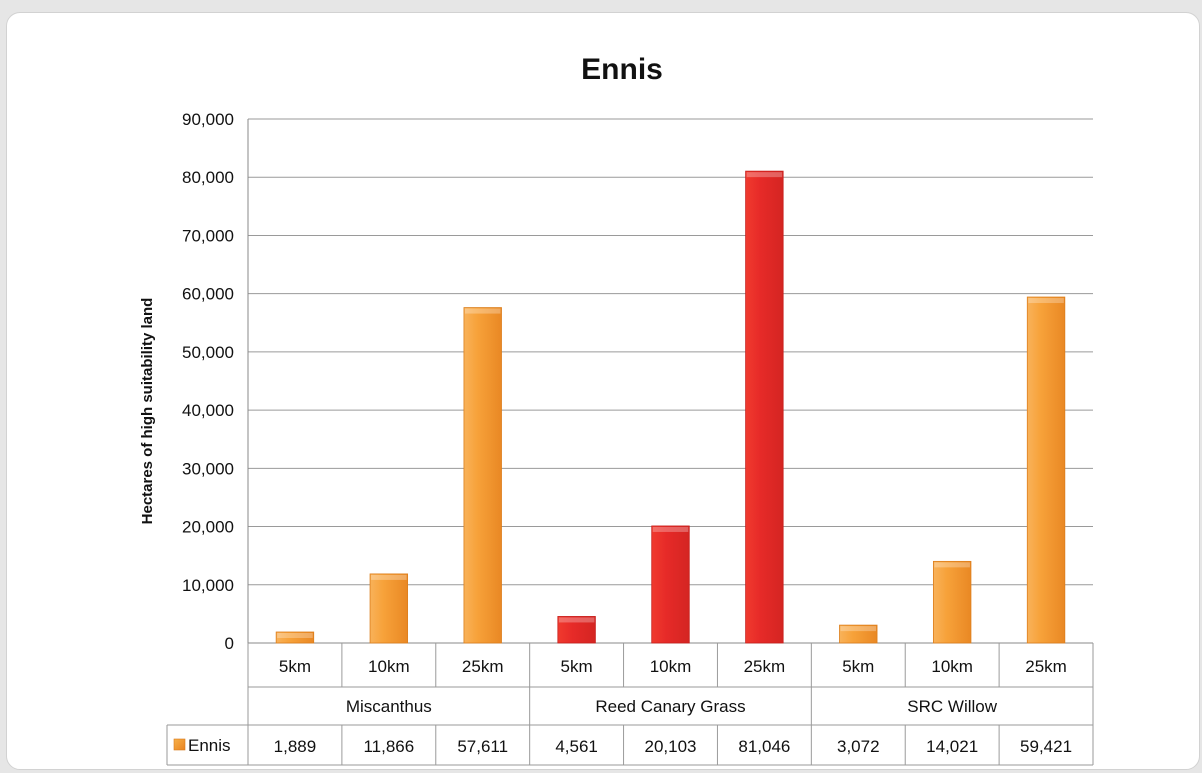 This screenshot has height=773, width=1202. What do you see at coordinates (388, 746) in the screenshot?
I see `data-table-value: 11,866` at bounding box center [388, 746].